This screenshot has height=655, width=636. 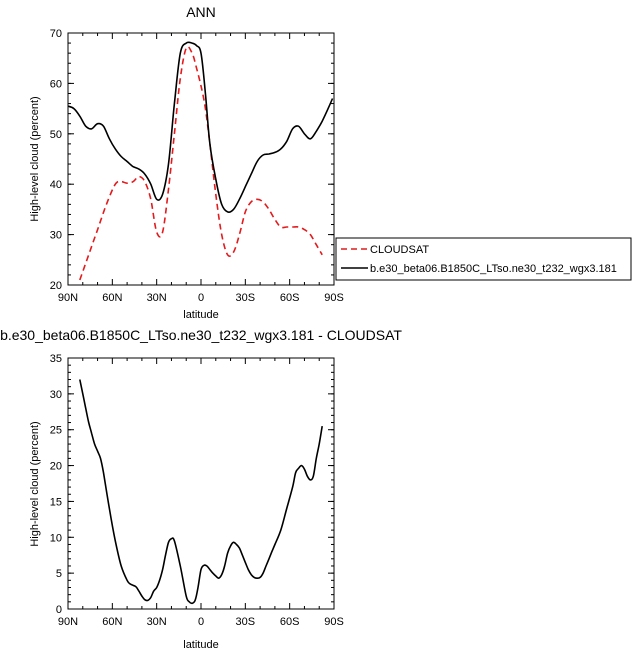 I want to click on bottom-y-tick-label: 30, so click(x=56, y=395).